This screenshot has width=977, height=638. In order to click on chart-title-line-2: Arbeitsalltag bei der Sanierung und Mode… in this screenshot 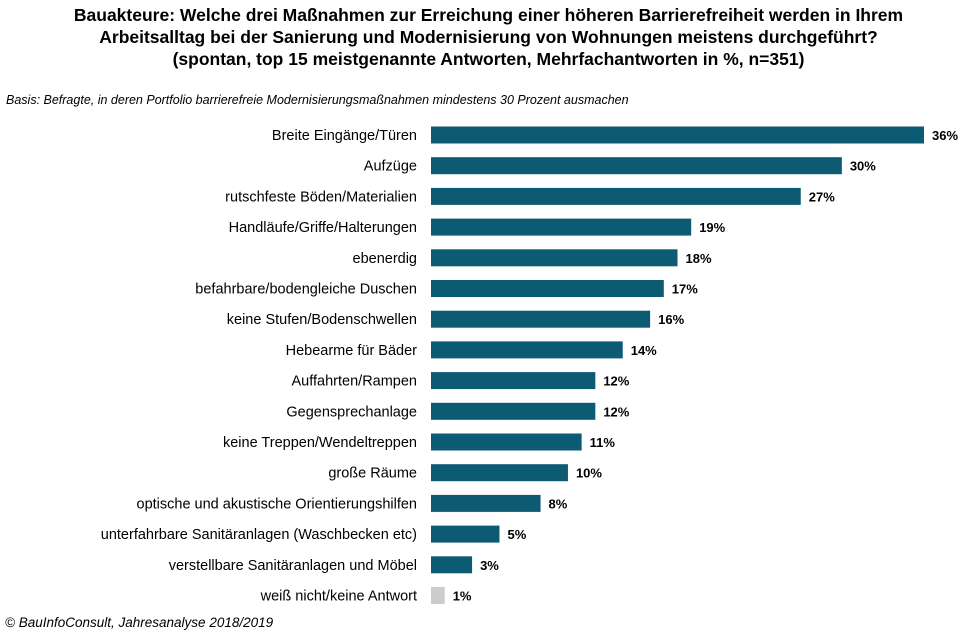, I will do `click(488, 37)`.